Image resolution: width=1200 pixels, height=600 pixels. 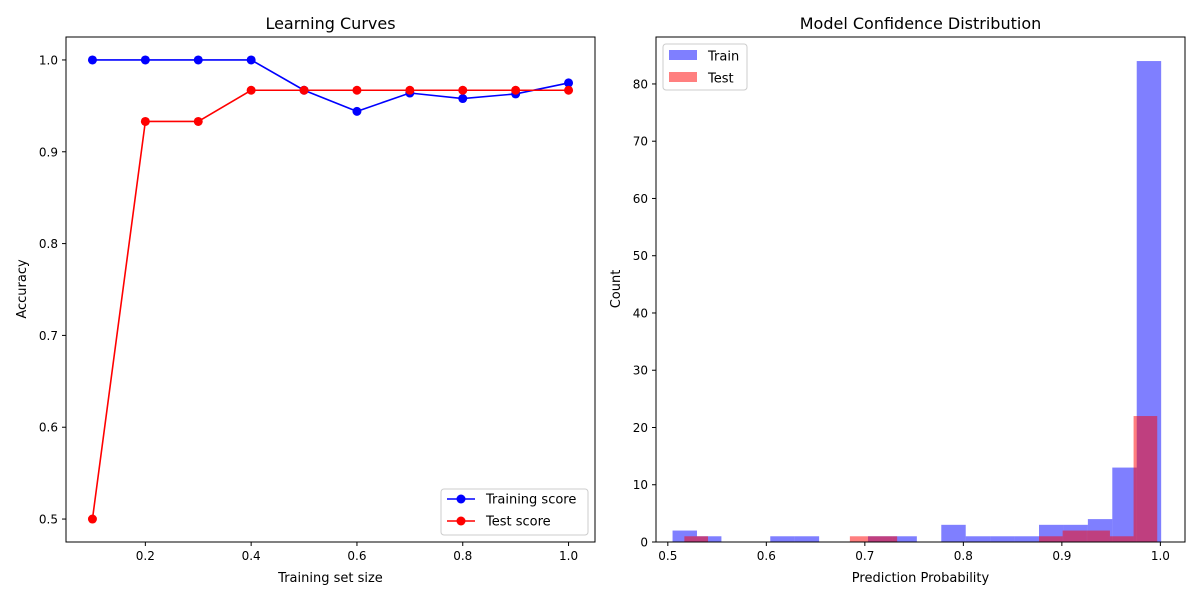 What do you see at coordinates (683, 55) in the screenshot?
I see `legend-swatch-train` at bounding box center [683, 55].